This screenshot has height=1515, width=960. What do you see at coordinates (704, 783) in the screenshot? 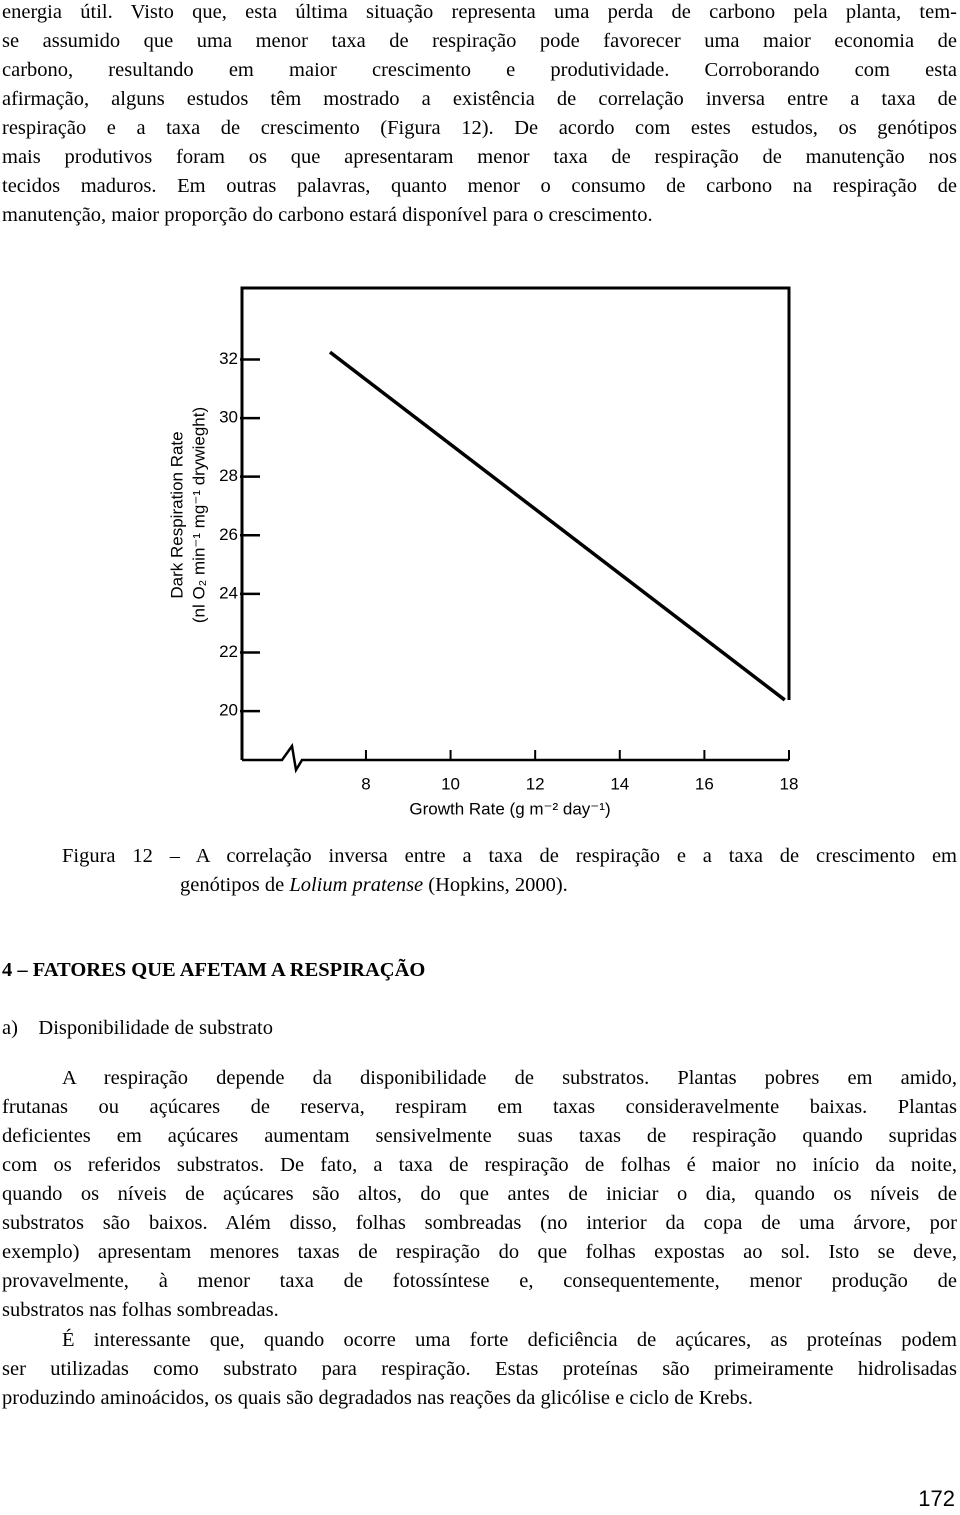
I see `x-tick-label: 16` at bounding box center [704, 783].